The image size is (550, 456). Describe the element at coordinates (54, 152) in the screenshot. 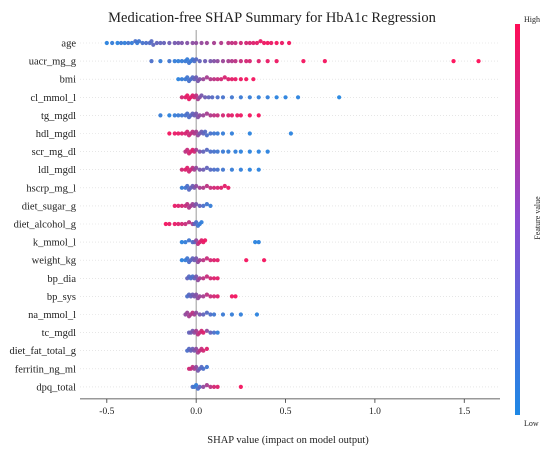

I see `feature-label: scr_mg_dl` at that location.